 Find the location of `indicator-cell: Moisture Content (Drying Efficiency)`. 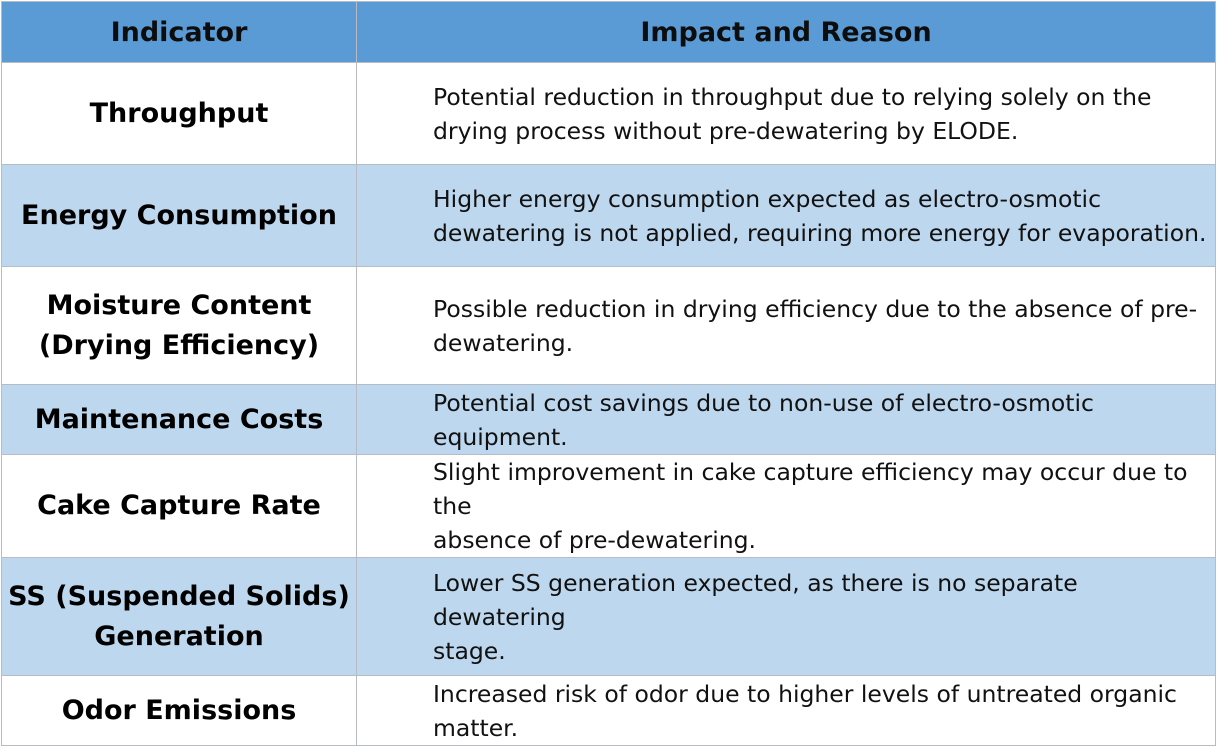

indicator-cell: Moisture Content (Drying Efficiency) is located at coordinates (179, 325).